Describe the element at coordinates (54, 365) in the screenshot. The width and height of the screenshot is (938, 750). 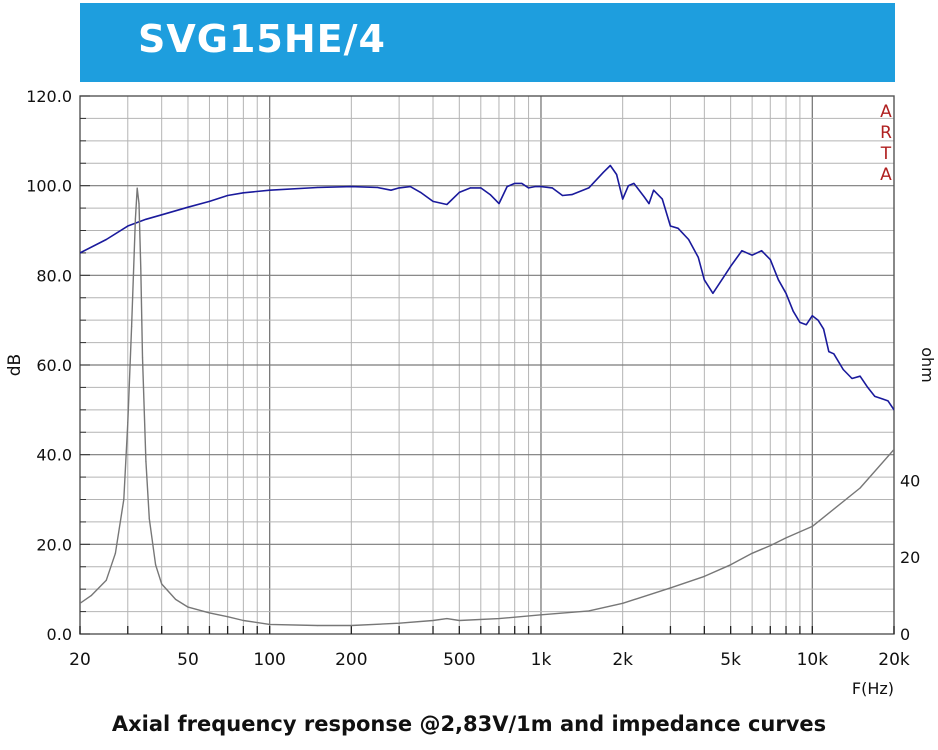
I see `y-tick-label: 60.0` at that location.